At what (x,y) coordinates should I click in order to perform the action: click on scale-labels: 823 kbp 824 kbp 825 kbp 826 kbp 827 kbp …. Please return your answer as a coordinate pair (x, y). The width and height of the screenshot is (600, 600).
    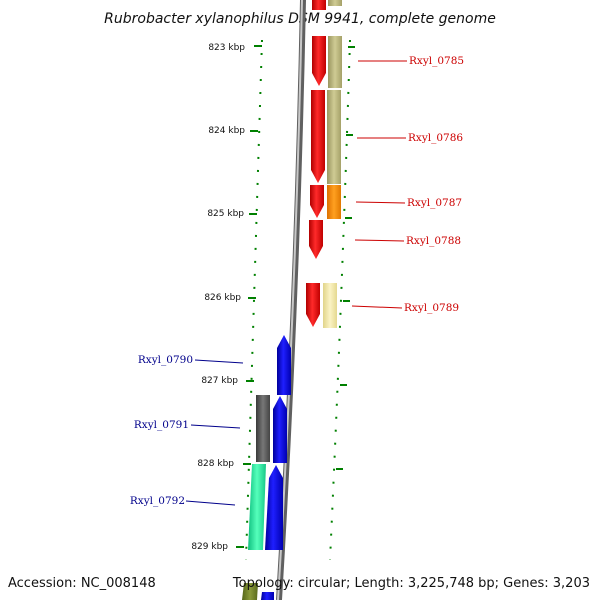
    Looking at the image, I should click on (218, 297).